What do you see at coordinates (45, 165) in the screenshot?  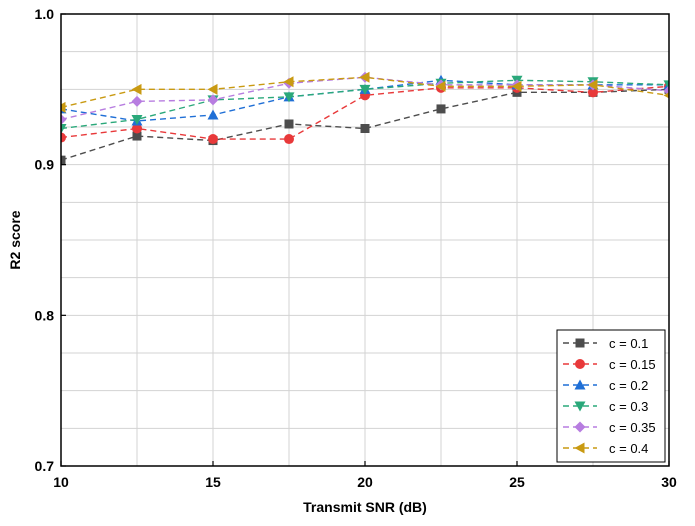 I see `y-tick-label: 0.9` at bounding box center [45, 165].